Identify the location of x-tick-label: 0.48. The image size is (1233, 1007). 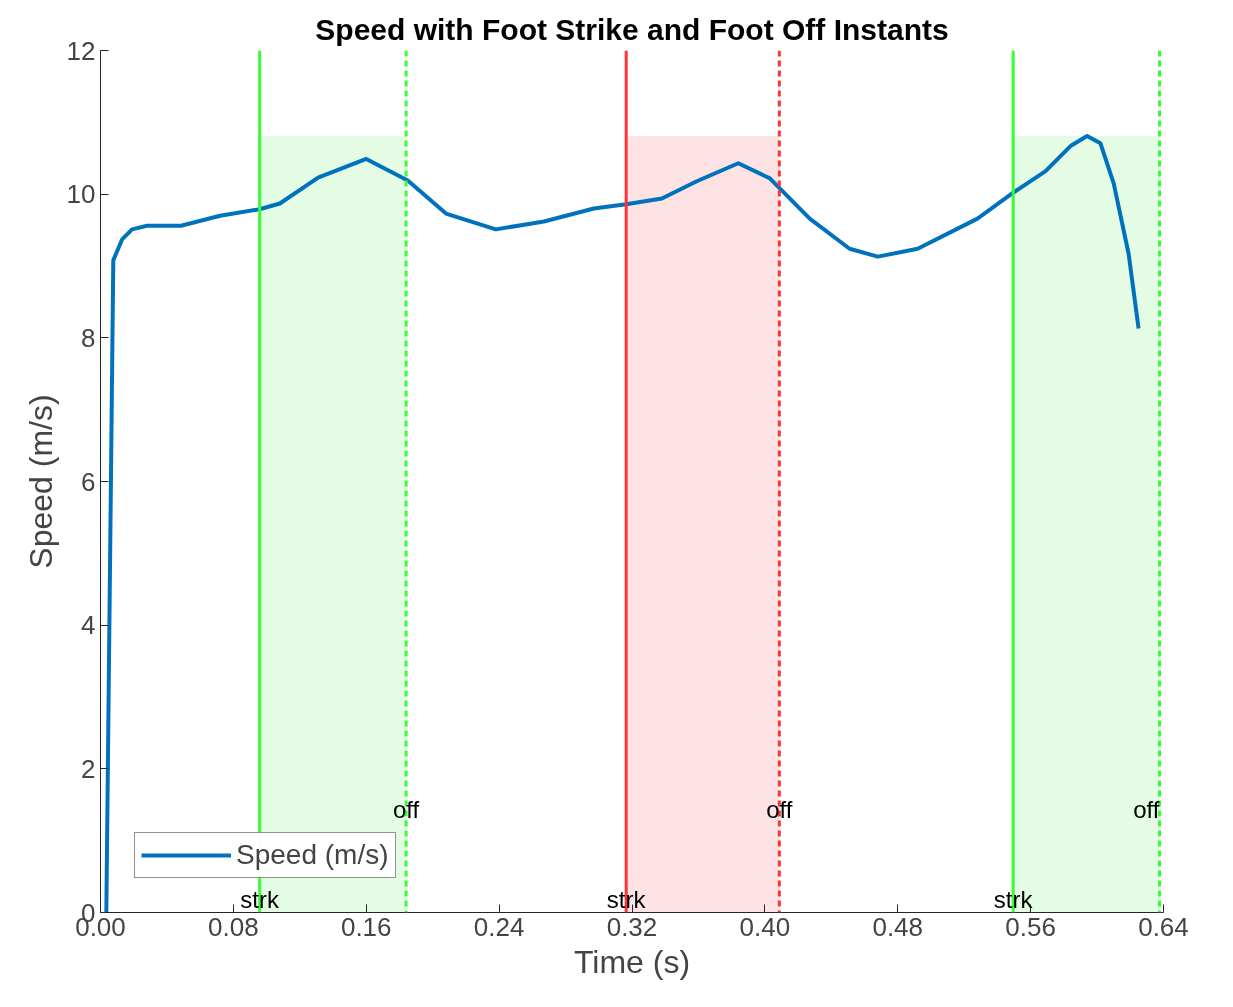
(898, 926).